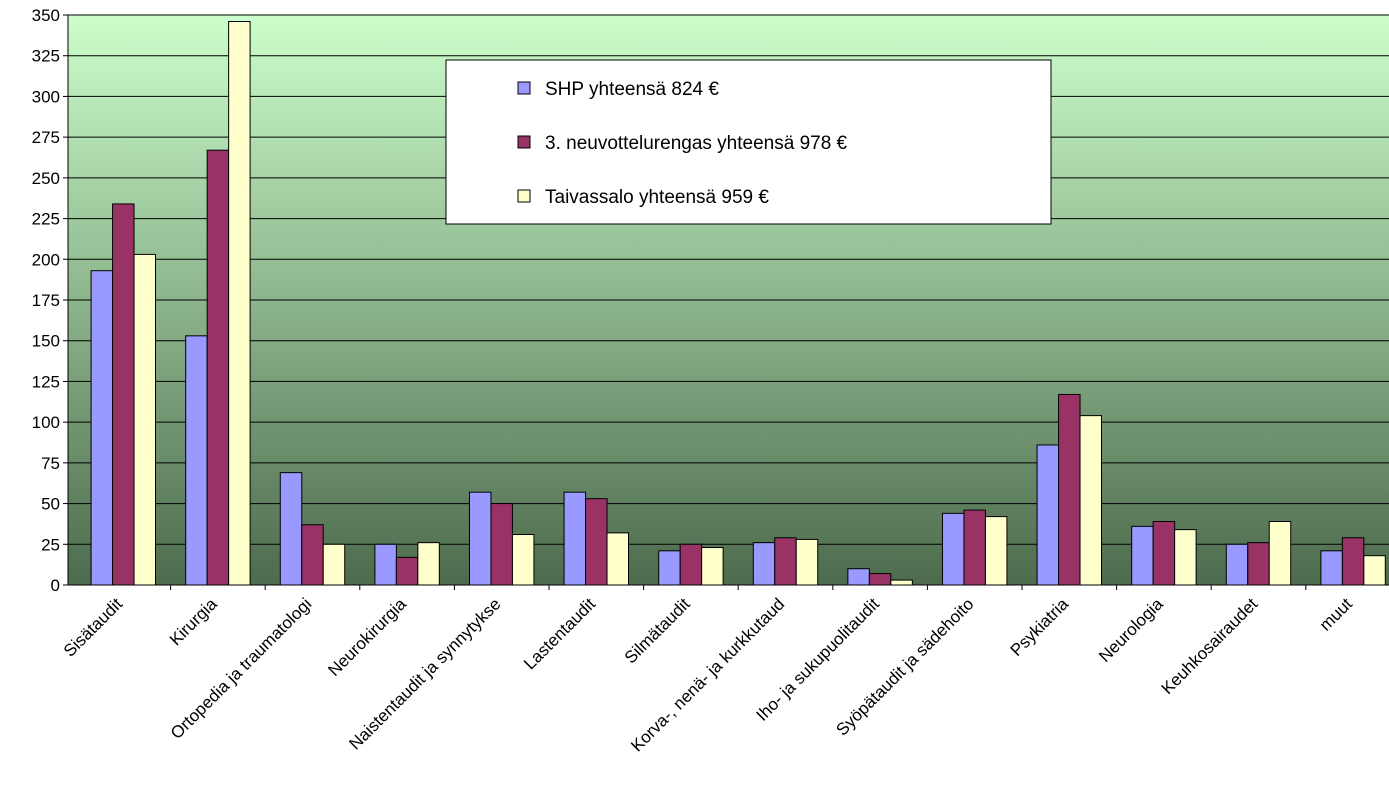  Describe the element at coordinates (46, 15) in the screenshot. I see `y-tick-label: 350` at that location.